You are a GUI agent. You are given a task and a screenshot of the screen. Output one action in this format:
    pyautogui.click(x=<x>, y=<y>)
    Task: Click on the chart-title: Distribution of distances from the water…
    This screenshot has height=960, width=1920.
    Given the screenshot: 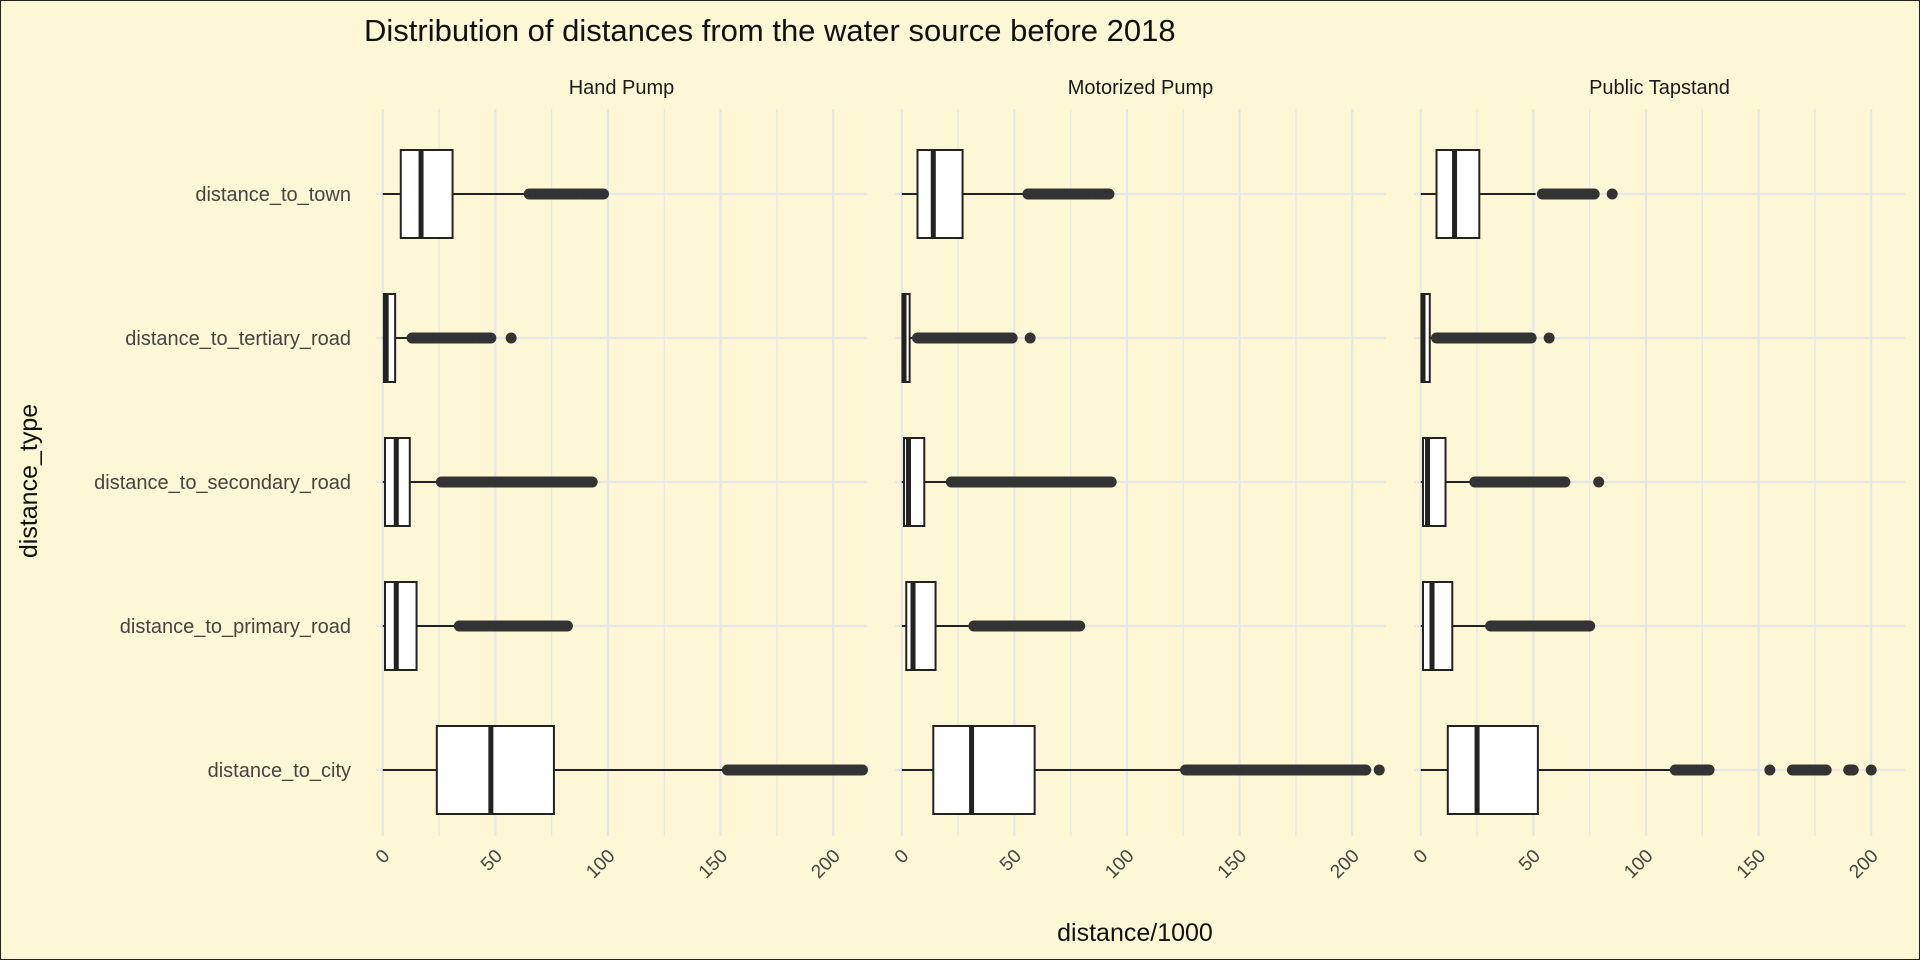 What is the action you would take?
    pyautogui.click(x=770, y=30)
    